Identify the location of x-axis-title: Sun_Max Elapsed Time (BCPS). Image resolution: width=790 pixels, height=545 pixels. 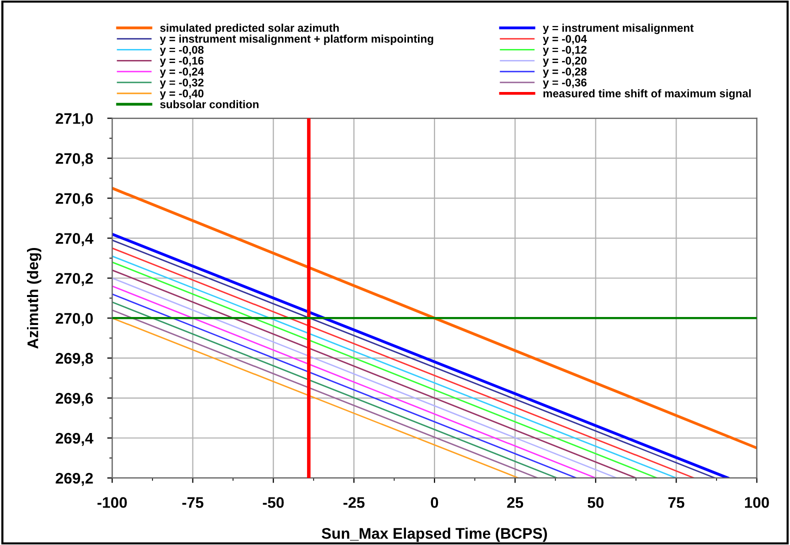
(434, 535).